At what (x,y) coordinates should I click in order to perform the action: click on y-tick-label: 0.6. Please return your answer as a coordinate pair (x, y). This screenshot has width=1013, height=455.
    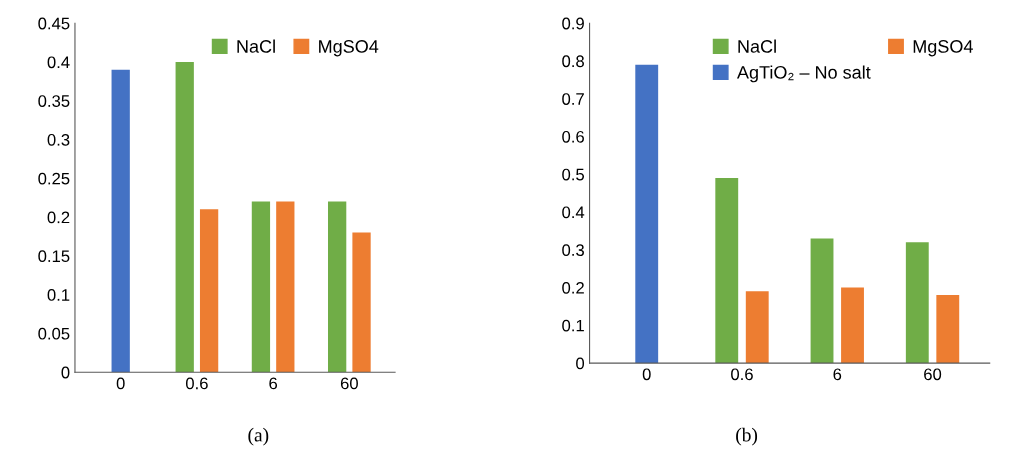
    Looking at the image, I should click on (573, 136).